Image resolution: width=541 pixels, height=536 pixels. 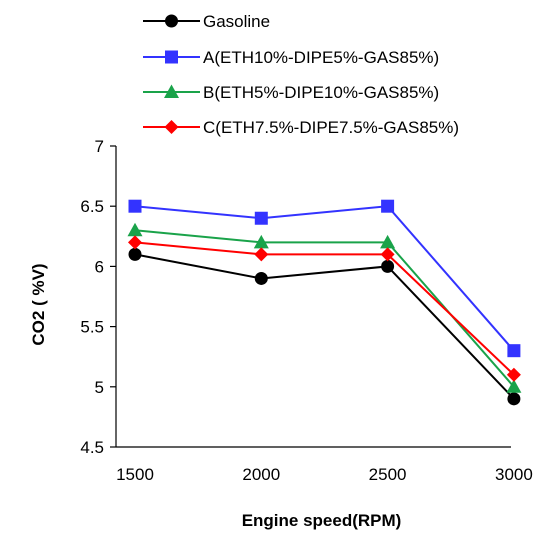 What do you see at coordinates (92, 206) in the screenshot?
I see `y-tick-label: 6.5` at bounding box center [92, 206].